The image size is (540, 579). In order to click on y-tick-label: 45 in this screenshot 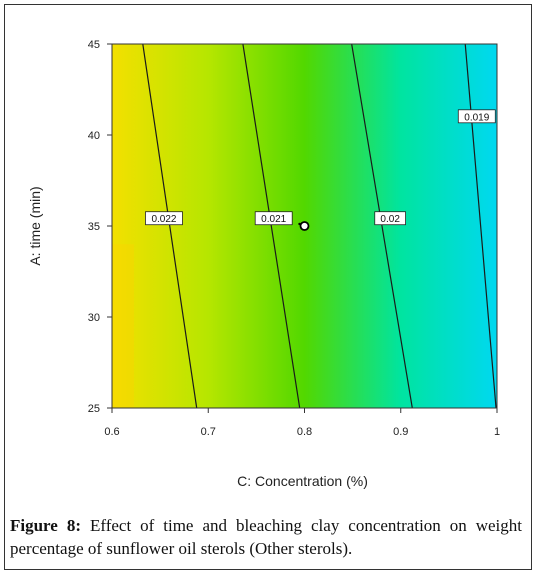, I will do `click(94, 45)`.